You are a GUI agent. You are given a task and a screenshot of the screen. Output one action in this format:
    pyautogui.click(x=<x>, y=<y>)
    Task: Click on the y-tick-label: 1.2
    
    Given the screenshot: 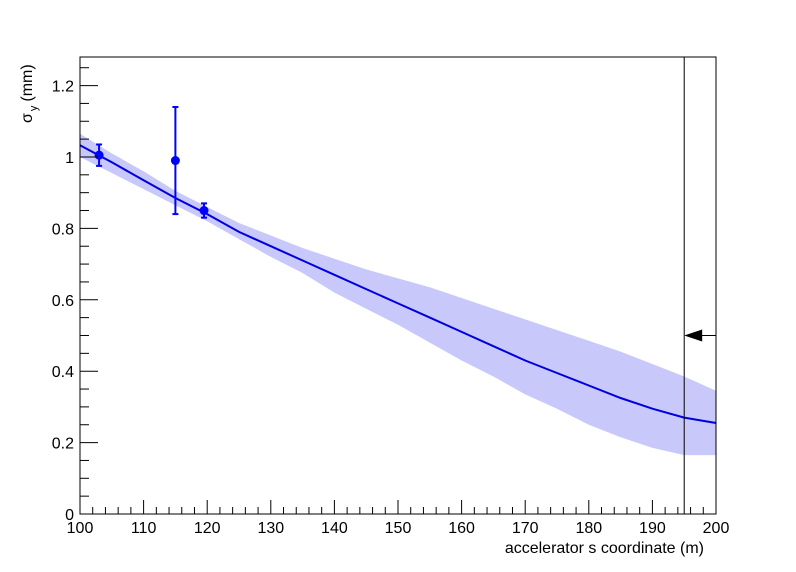 What is the action you would take?
    pyautogui.click(x=63, y=87)
    